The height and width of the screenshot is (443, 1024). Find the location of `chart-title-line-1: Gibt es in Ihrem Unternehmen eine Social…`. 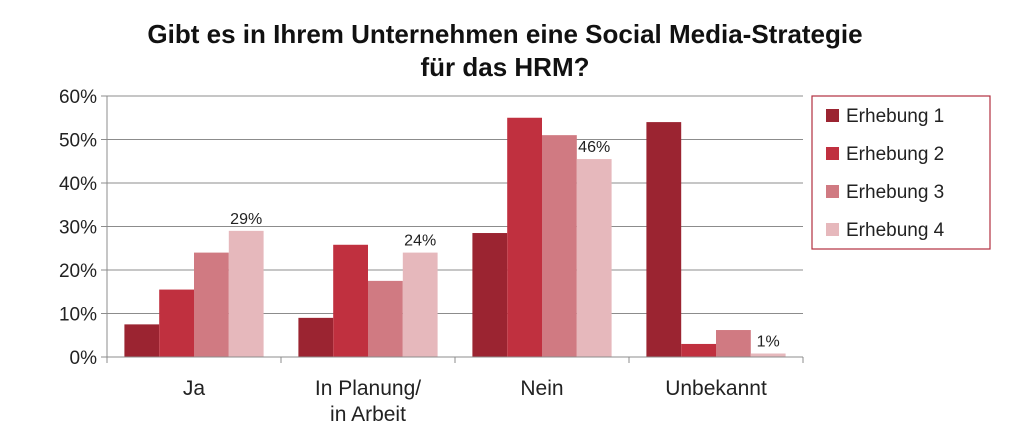

chart-title-line-1: Gibt es in Ihrem Unternehmen eine Social… is located at coordinates (504, 34).